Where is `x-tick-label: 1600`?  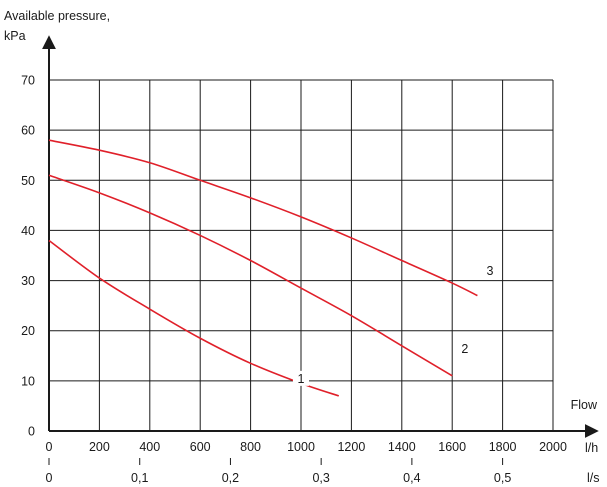 x-tick-label: 1600 is located at coordinates (452, 447).